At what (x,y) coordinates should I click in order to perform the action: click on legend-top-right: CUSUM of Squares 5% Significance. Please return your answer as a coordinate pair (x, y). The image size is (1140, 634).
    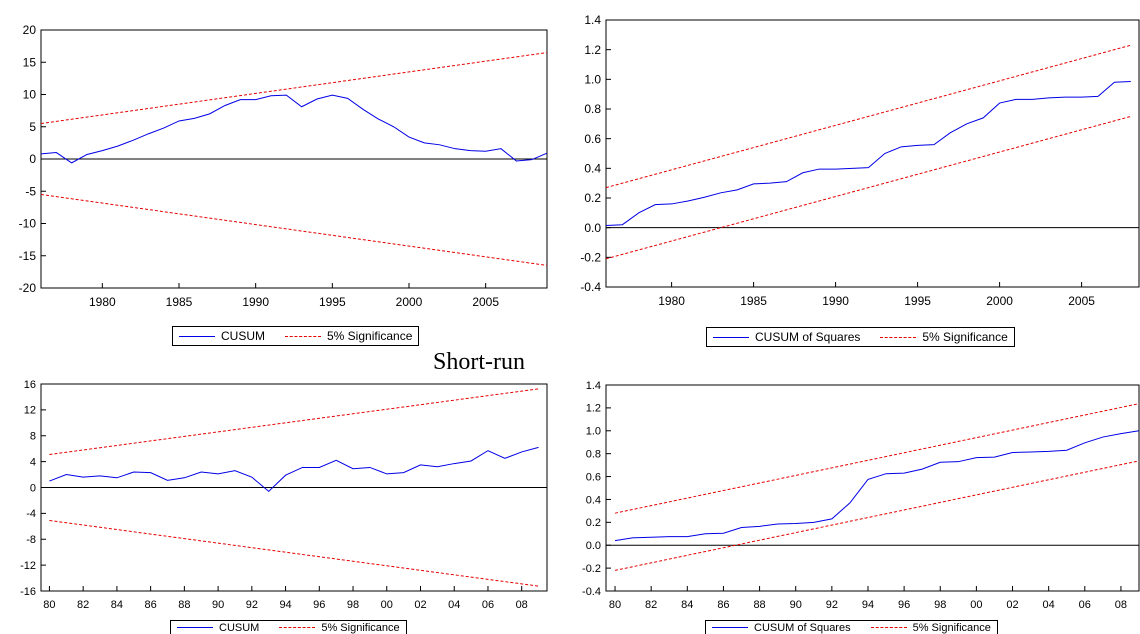
    Looking at the image, I should click on (860, 337).